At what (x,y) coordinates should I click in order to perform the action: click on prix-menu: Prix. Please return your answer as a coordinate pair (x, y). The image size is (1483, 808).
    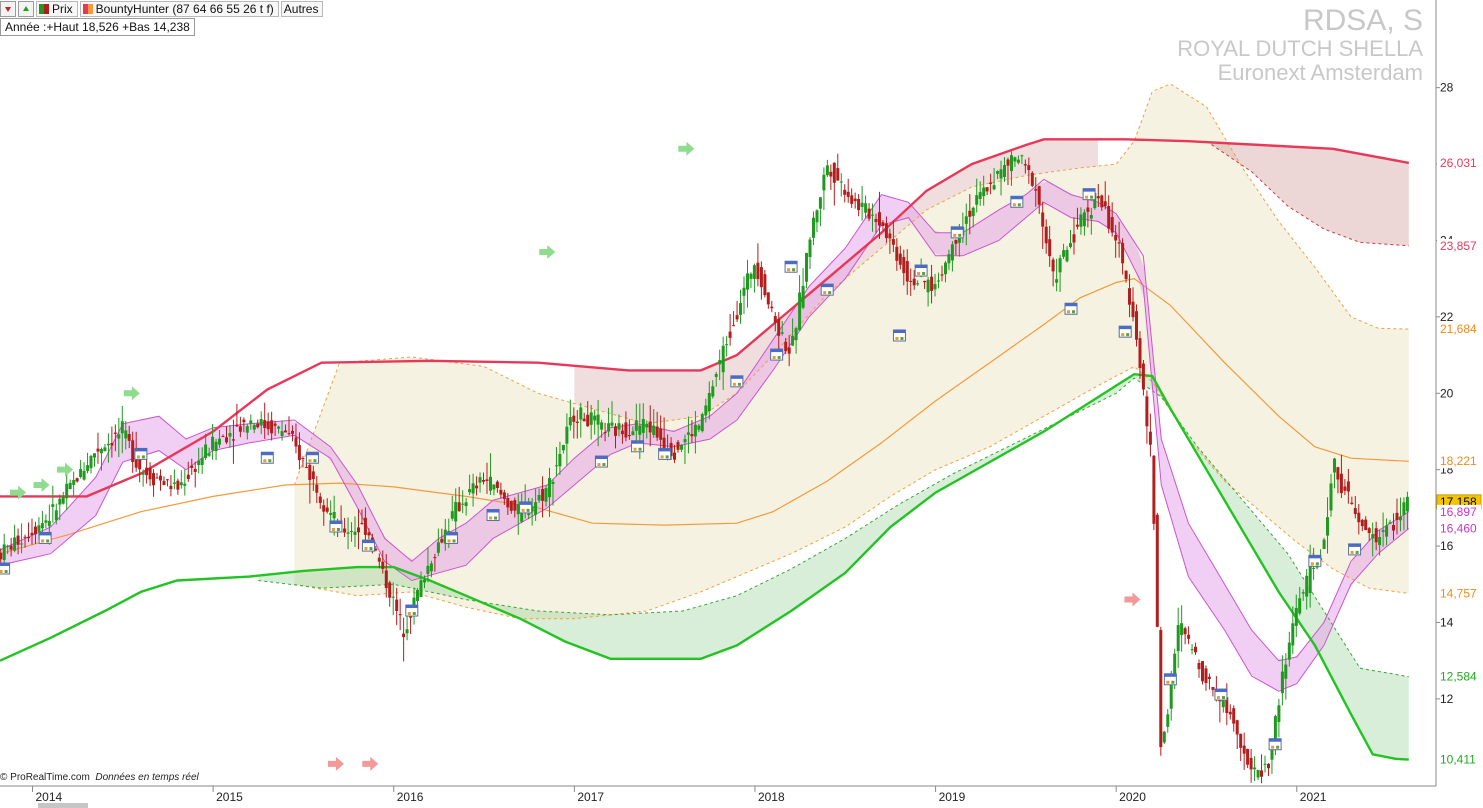
    Looking at the image, I should click on (57, 9).